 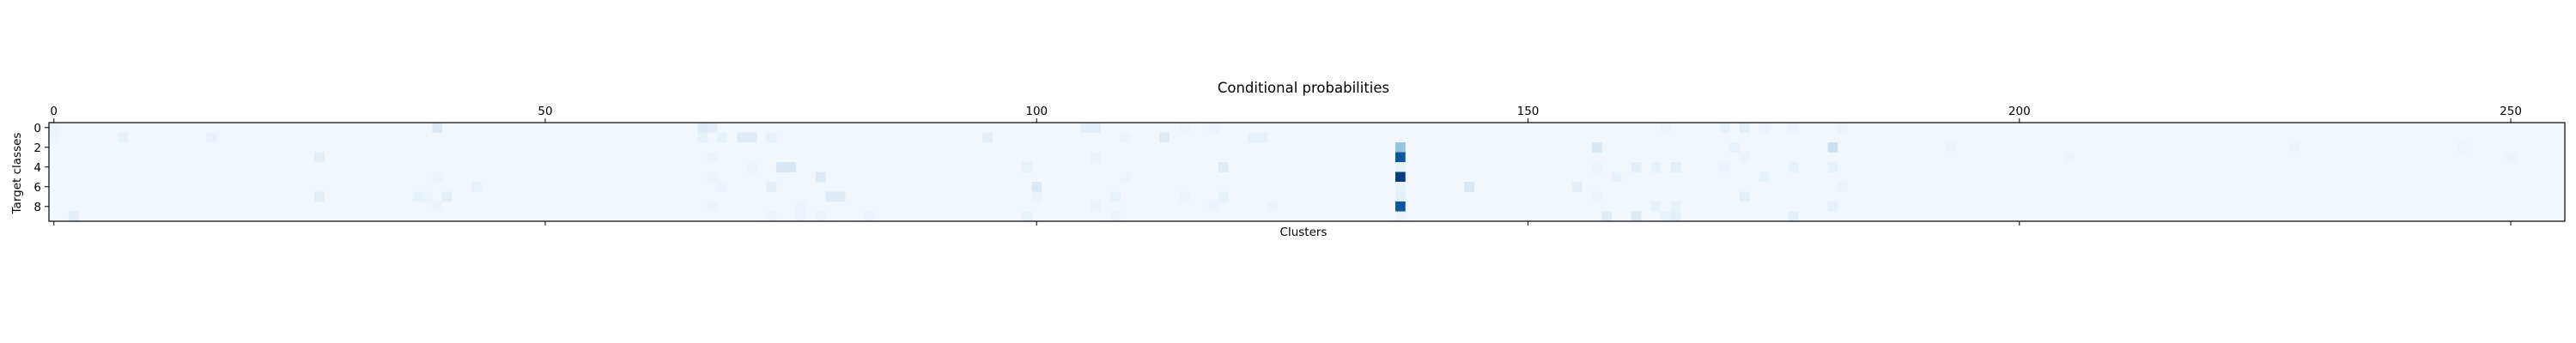 What do you see at coordinates (545, 111) in the screenshot?
I see `x-tick-label: 50` at bounding box center [545, 111].